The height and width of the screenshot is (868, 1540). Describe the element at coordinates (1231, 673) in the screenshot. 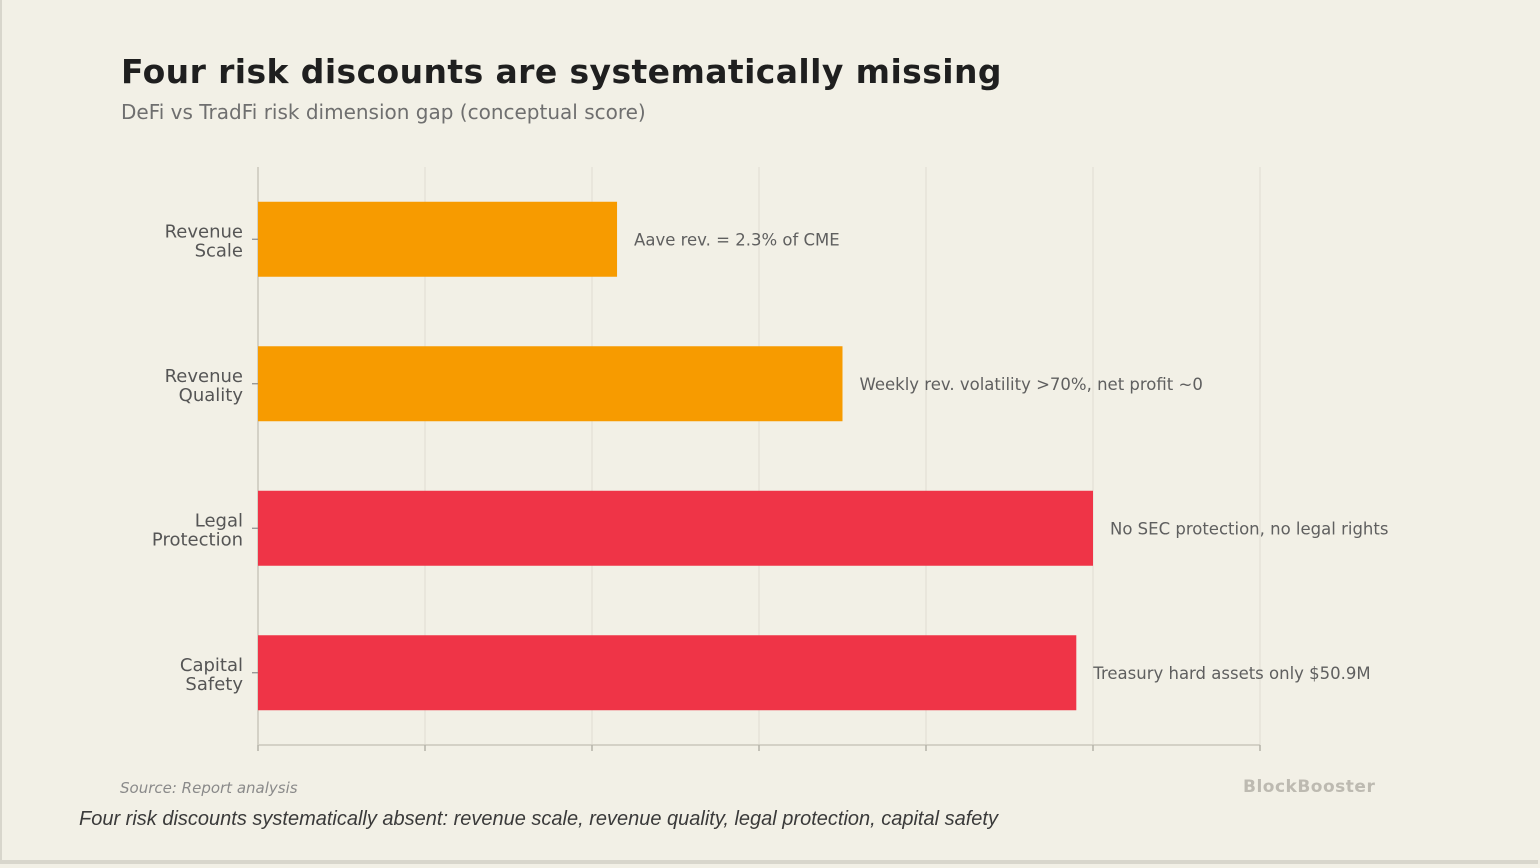

I see `bar-annotation: Treasury hard assets only $50.9M` at that location.